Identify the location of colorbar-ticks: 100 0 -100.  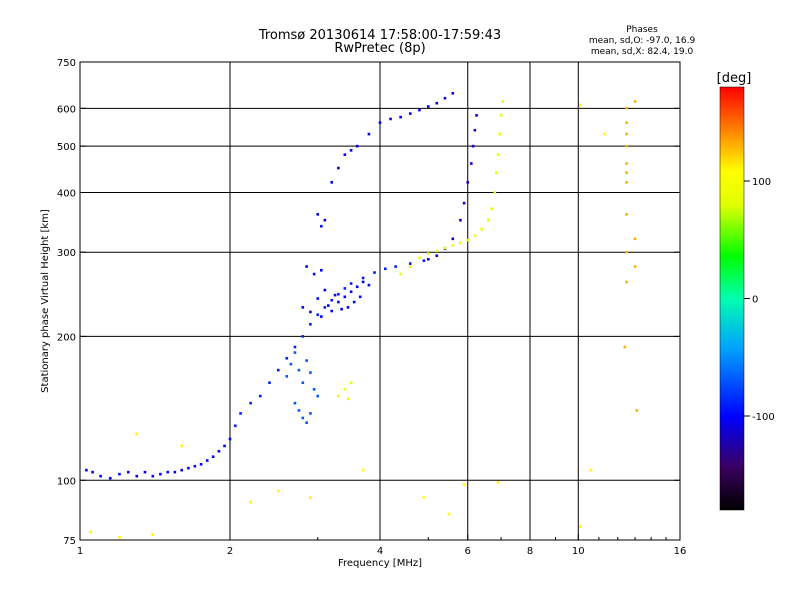
(759, 300).